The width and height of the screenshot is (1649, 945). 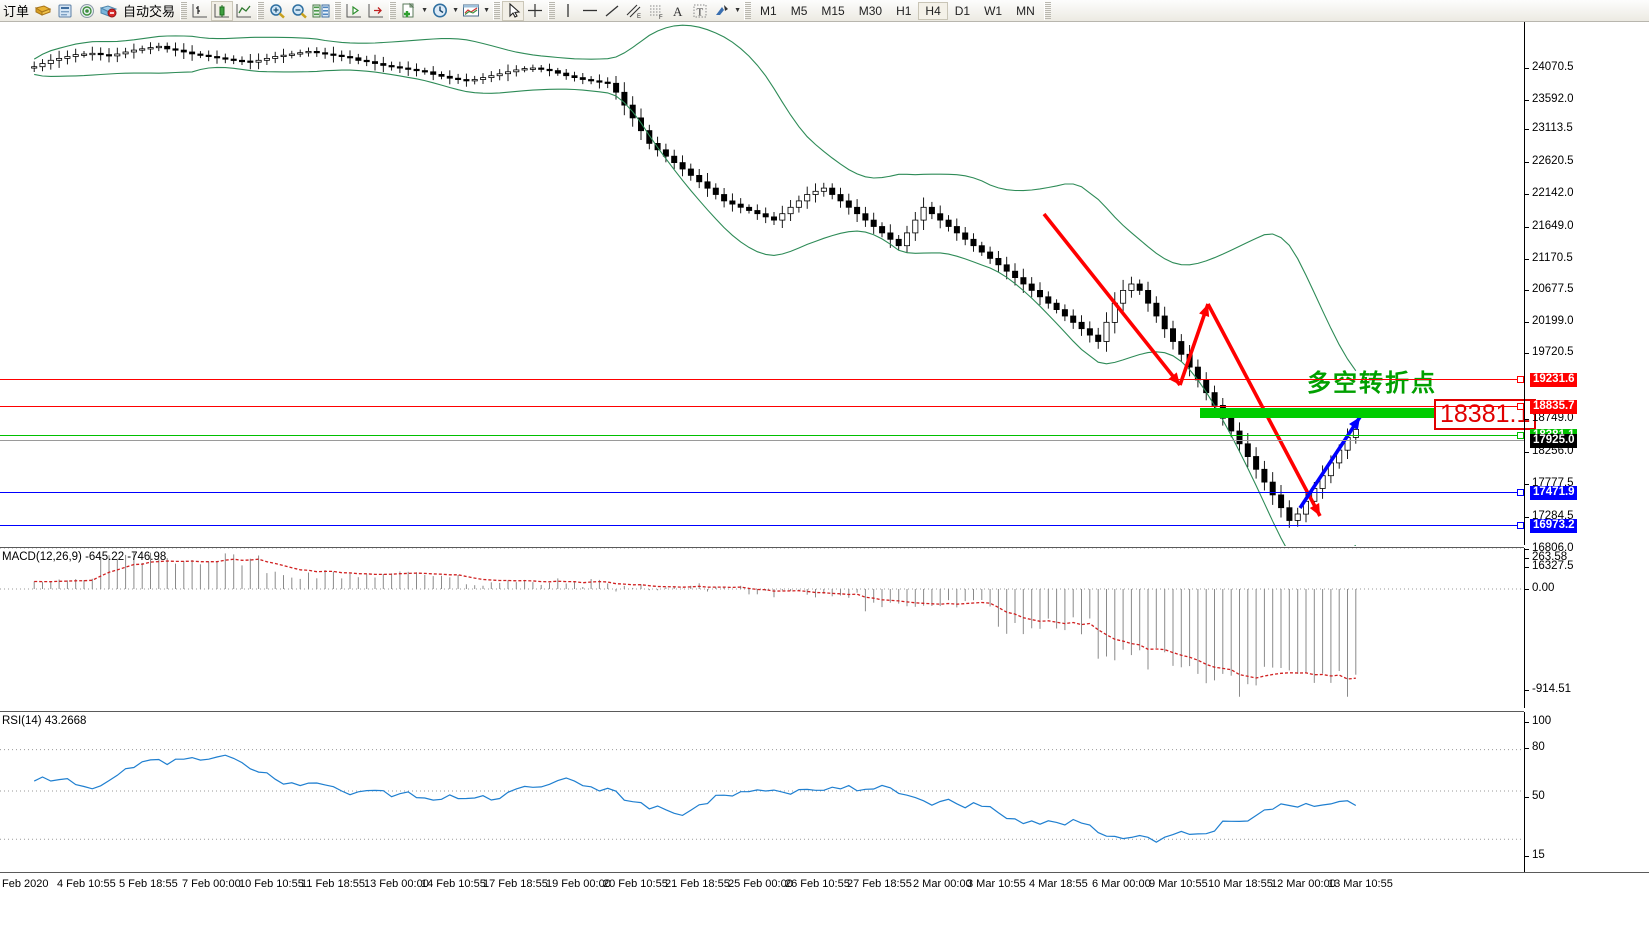 I want to click on candlestick-chart-icon, so click(x=222, y=10).